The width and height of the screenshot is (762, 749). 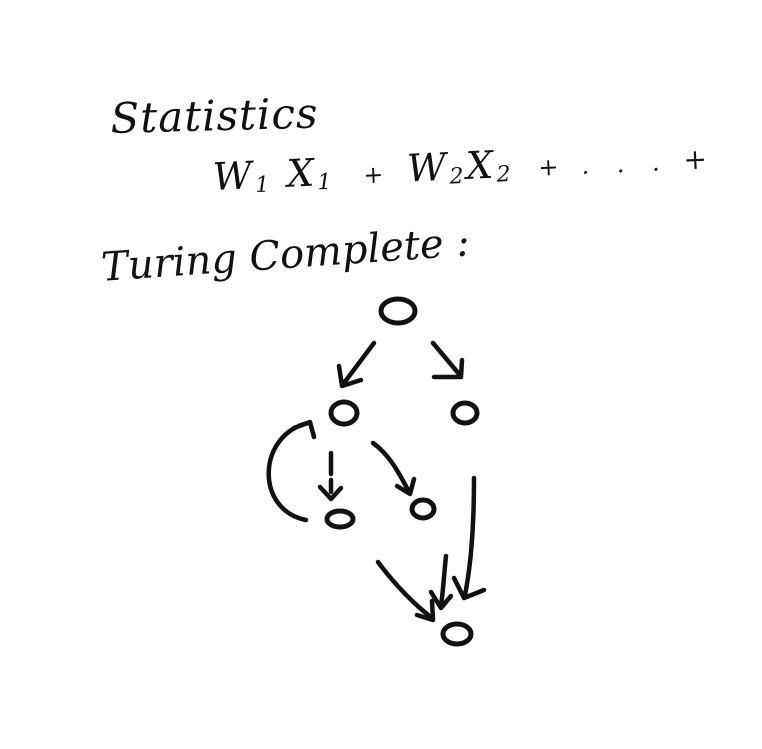 What do you see at coordinates (457, 634) in the screenshot?
I see `node-sink` at bounding box center [457, 634].